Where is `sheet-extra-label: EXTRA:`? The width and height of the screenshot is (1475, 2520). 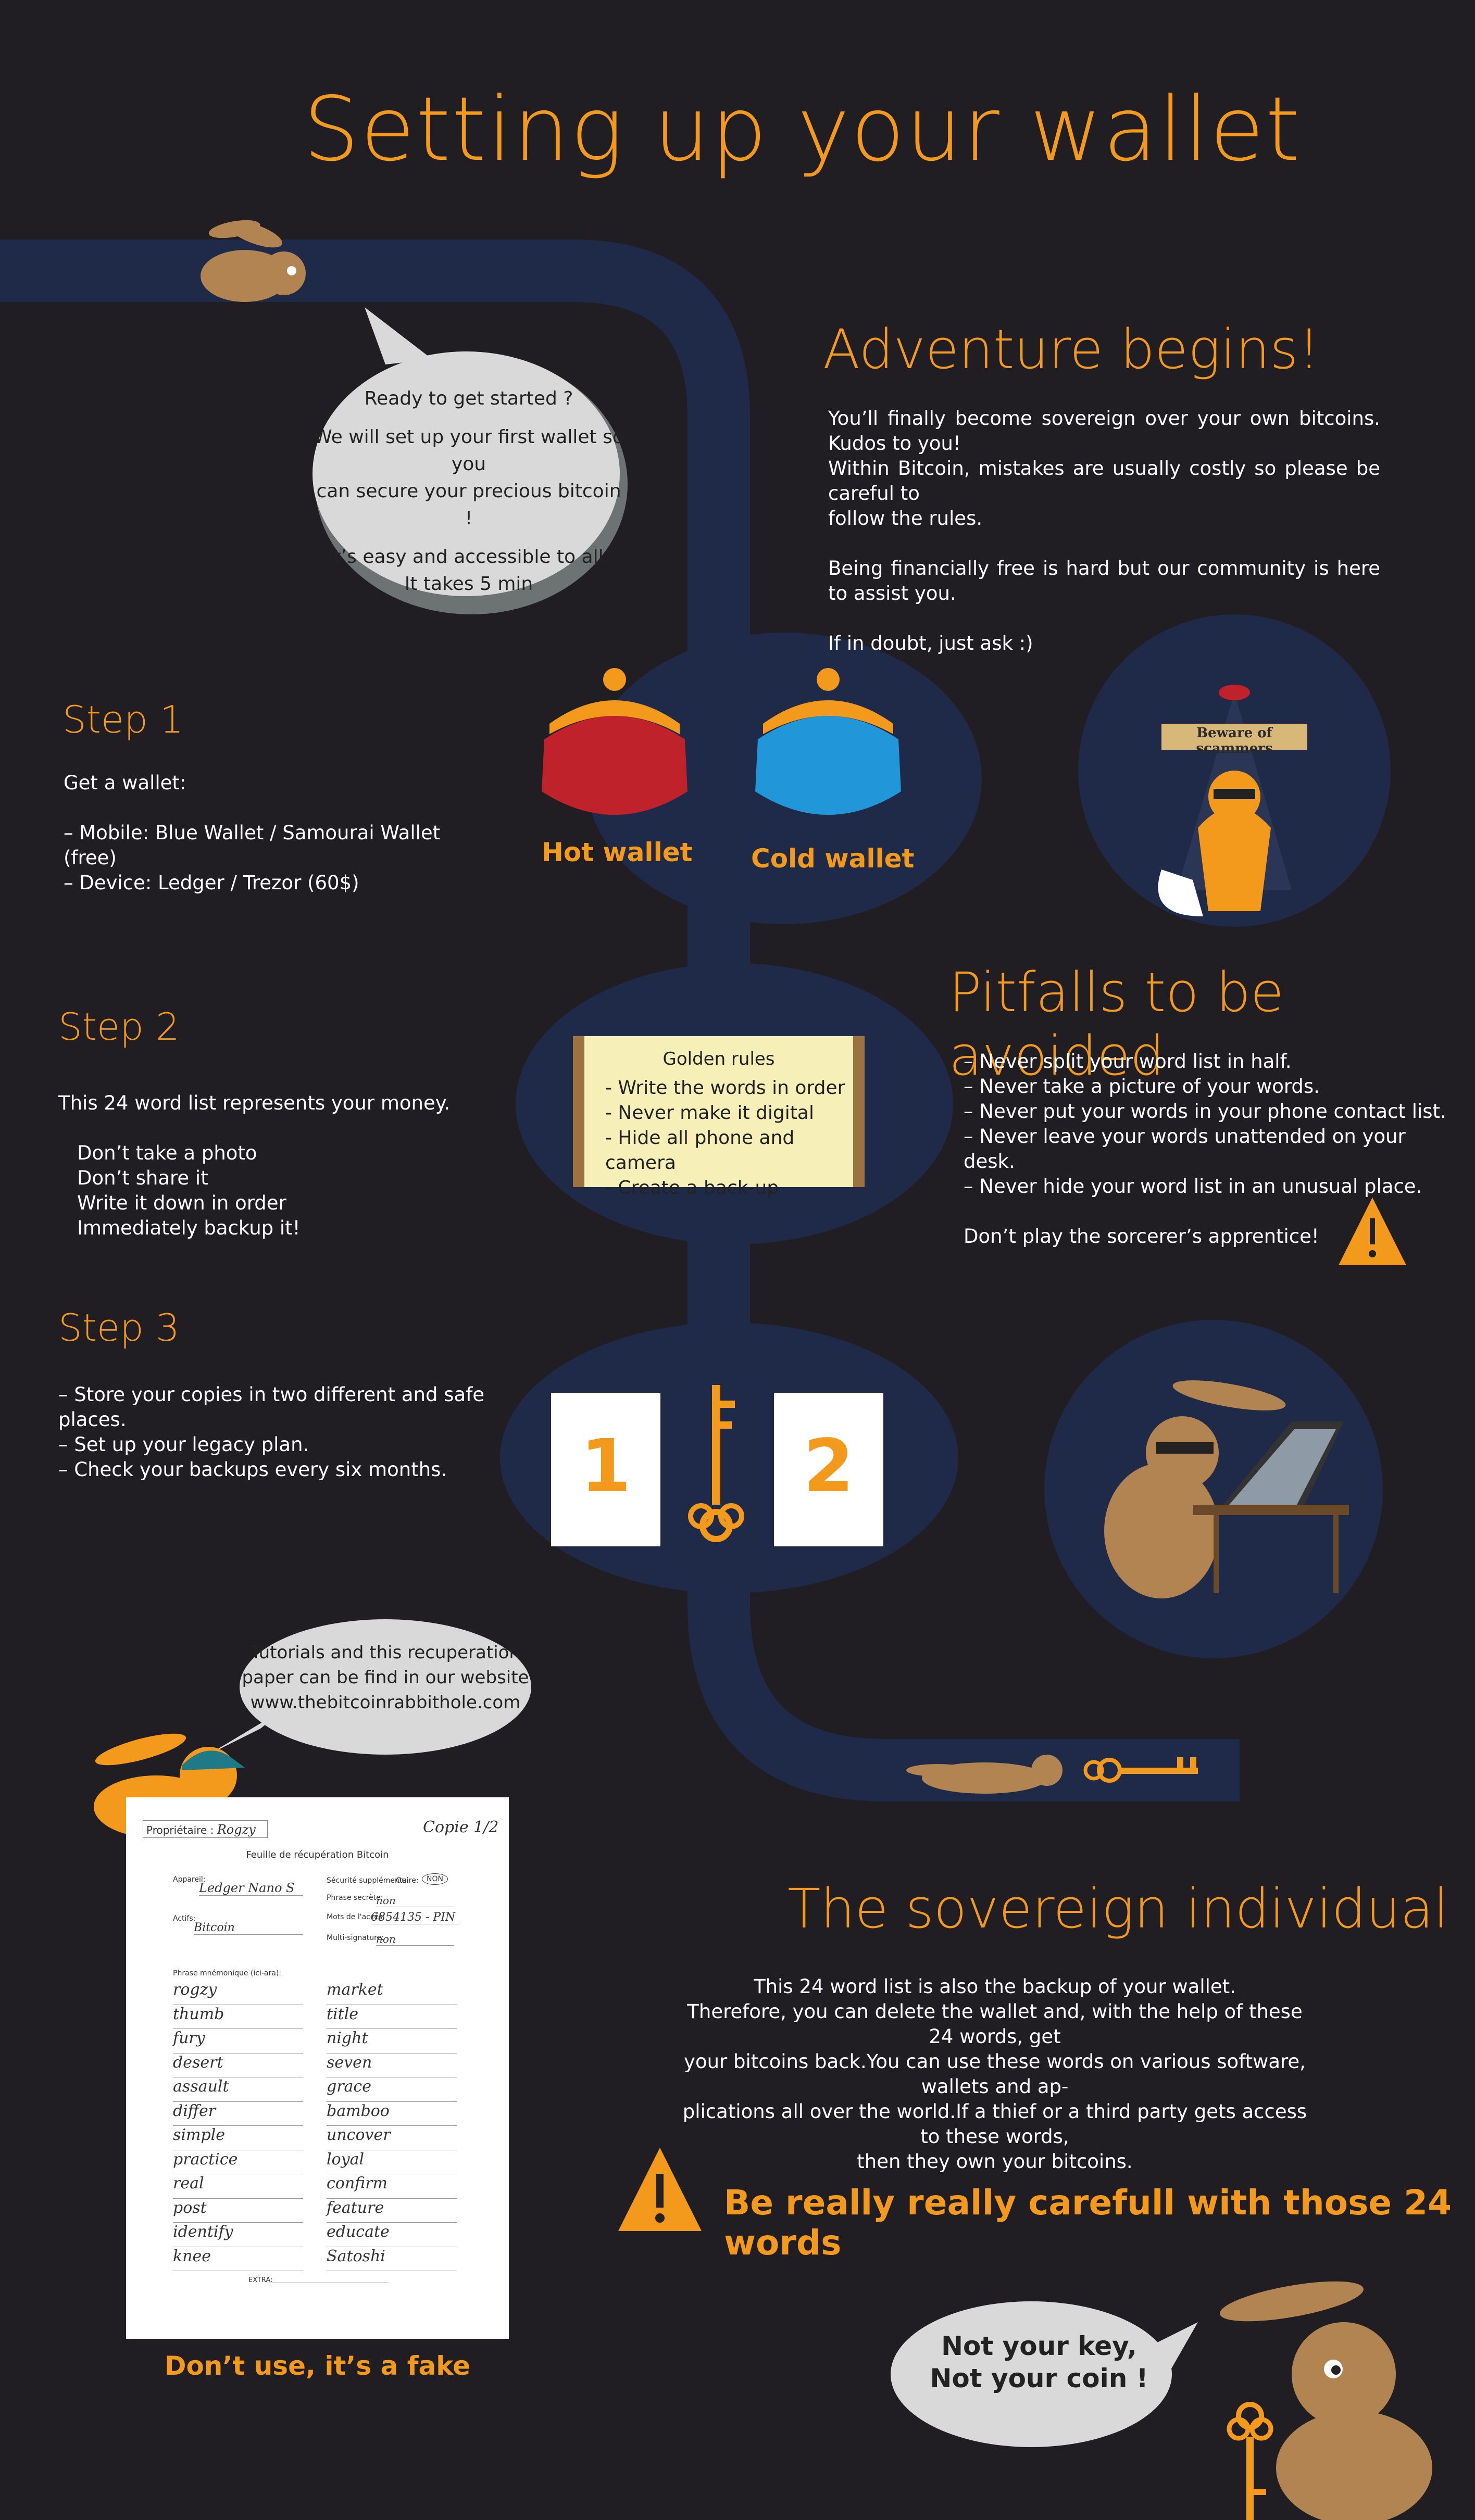 sheet-extra-label: EXTRA: is located at coordinates (260, 2280).